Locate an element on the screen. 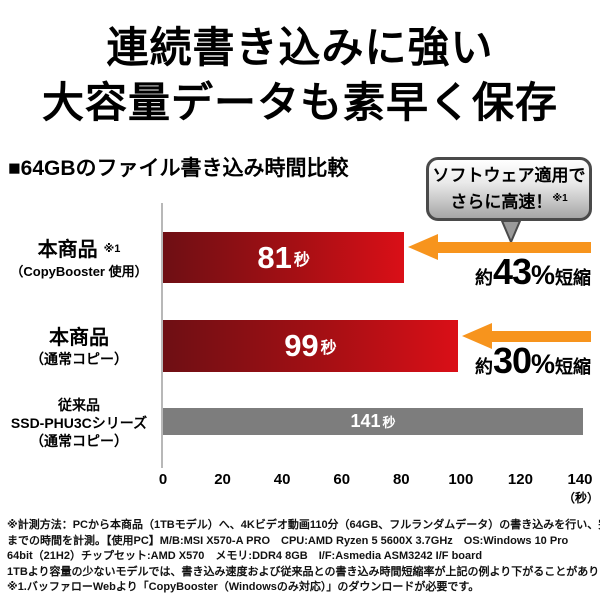 This screenshot has width=600, height=600. bar1-value: 99 is located at coordinates (301, 345).